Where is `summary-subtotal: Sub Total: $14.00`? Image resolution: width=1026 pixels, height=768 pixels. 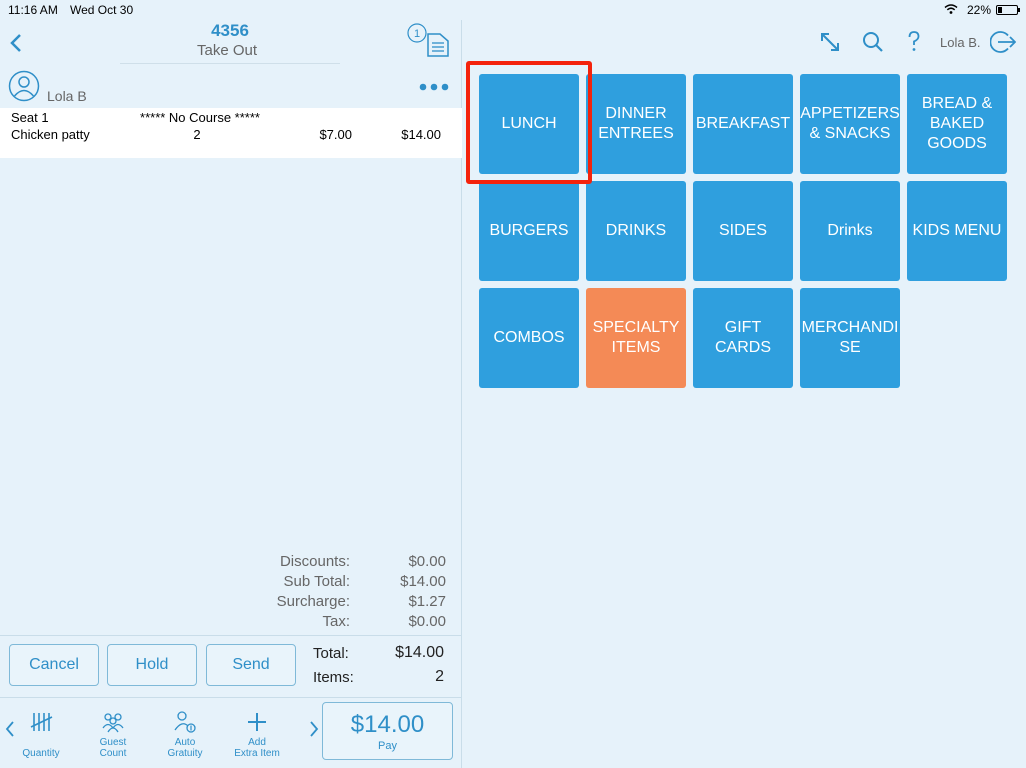 summary-subtotal: Sub Total: $14.00 is located at coordinates (323, 583).